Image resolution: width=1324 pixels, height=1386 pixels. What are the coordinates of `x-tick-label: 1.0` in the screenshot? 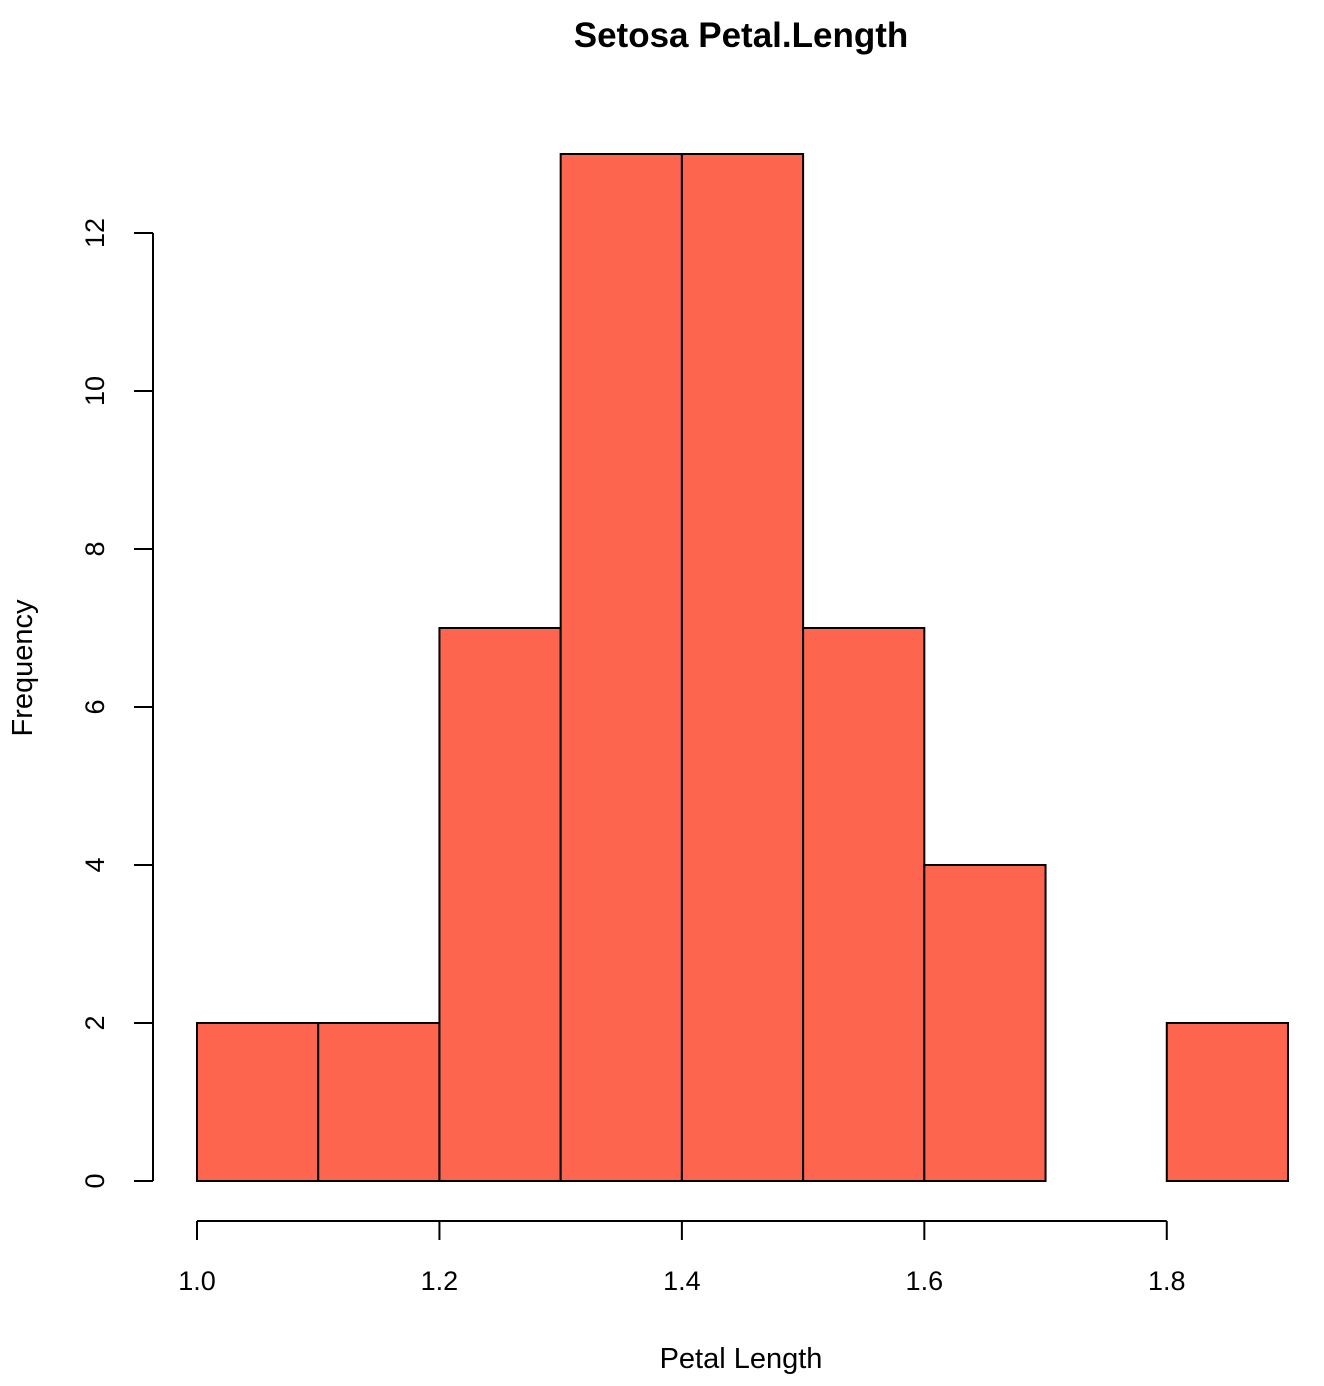 It's located at (197, 1281).